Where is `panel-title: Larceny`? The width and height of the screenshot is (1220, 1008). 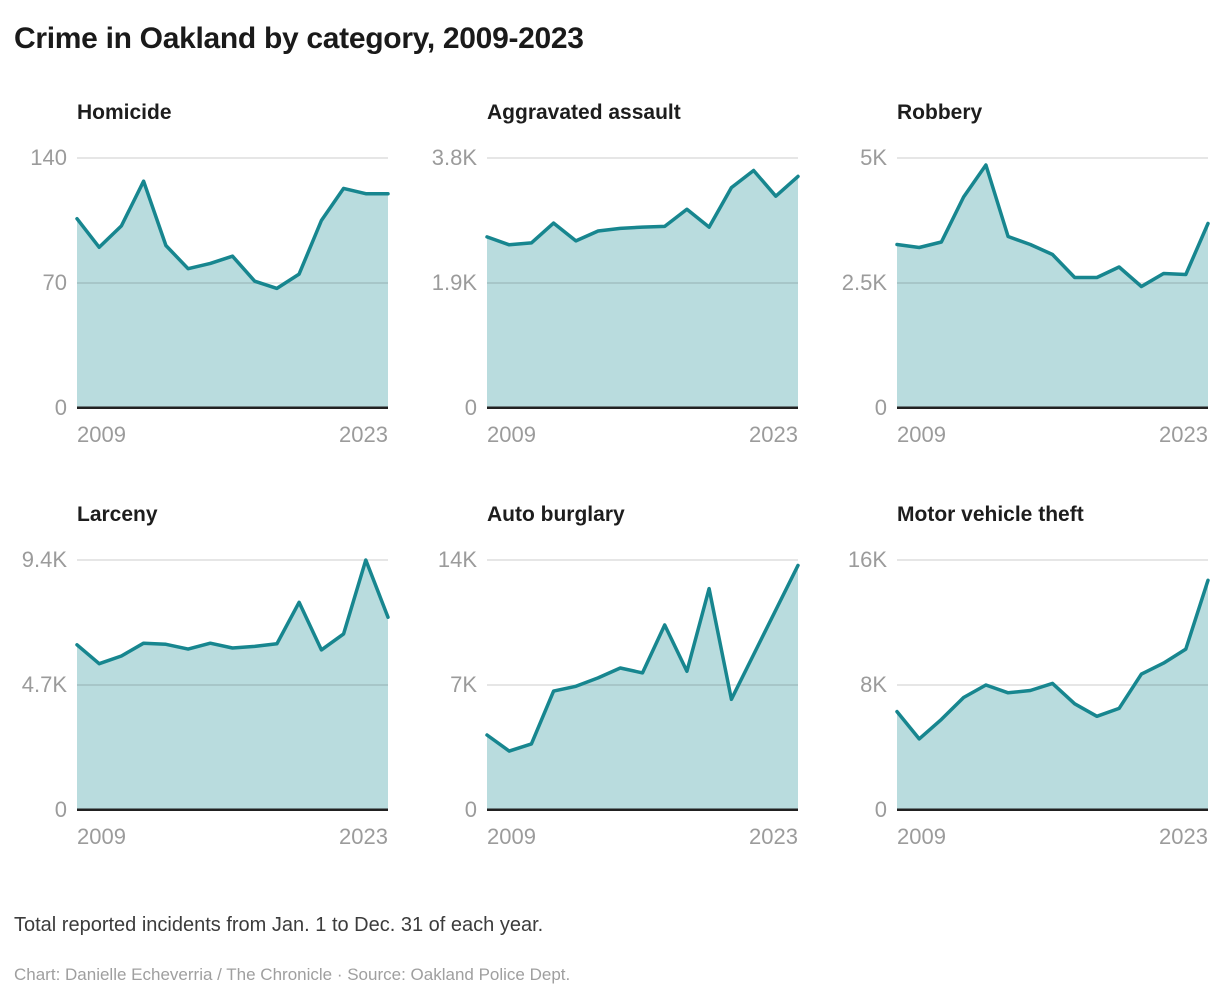 panel-title: Larceny is located at coordinates (117, 514).